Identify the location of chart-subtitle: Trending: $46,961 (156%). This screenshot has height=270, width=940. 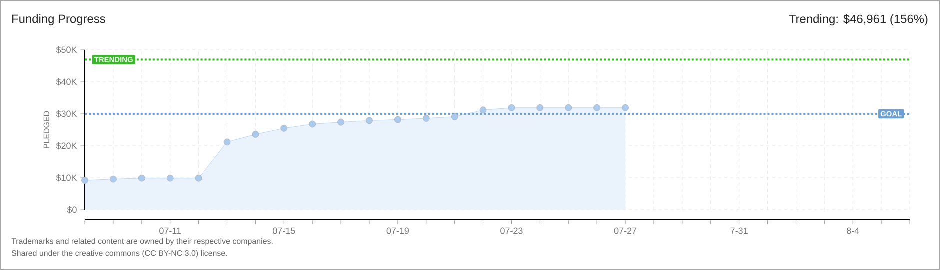
(858, 20).